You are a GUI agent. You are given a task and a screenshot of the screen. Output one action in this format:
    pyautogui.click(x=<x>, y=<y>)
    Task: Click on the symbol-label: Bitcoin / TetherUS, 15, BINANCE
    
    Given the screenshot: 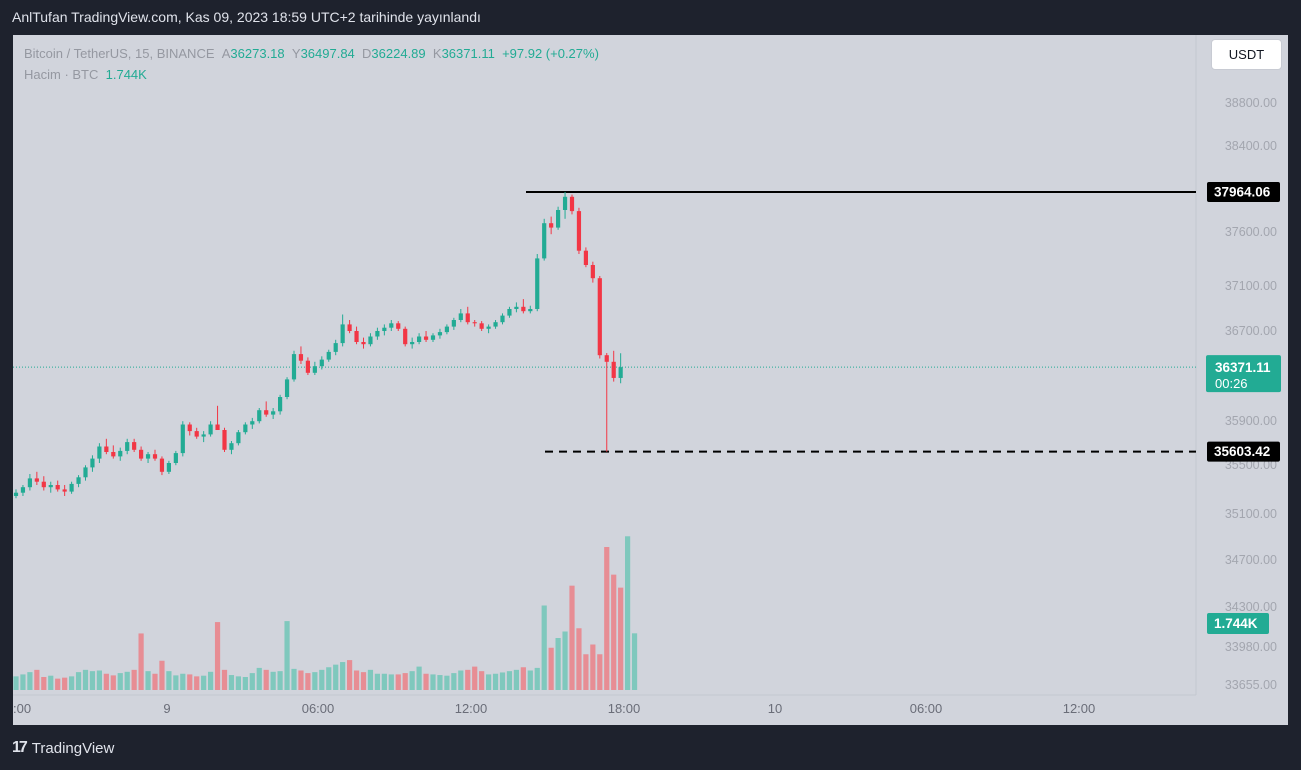 What is the action you would take?
    pyautogui.click(x=119, y=53)
    